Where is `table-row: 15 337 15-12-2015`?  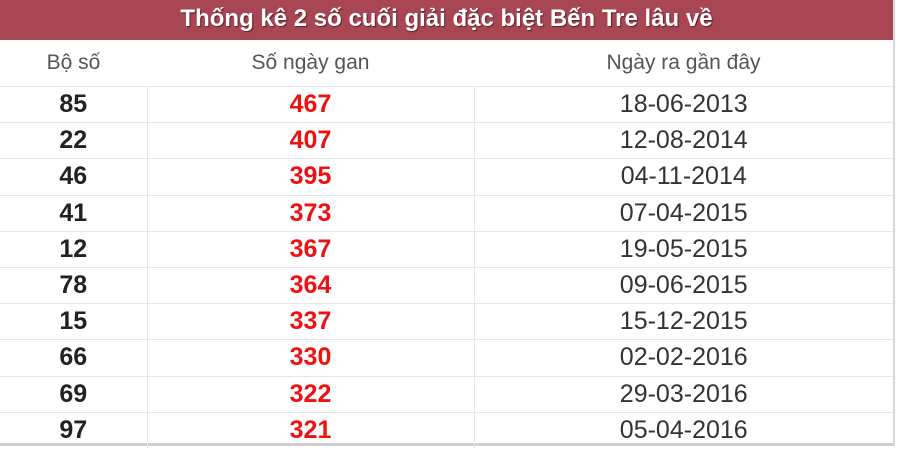
table-row: 15 337 15-12-2015 is located at coordinates (446, 321).